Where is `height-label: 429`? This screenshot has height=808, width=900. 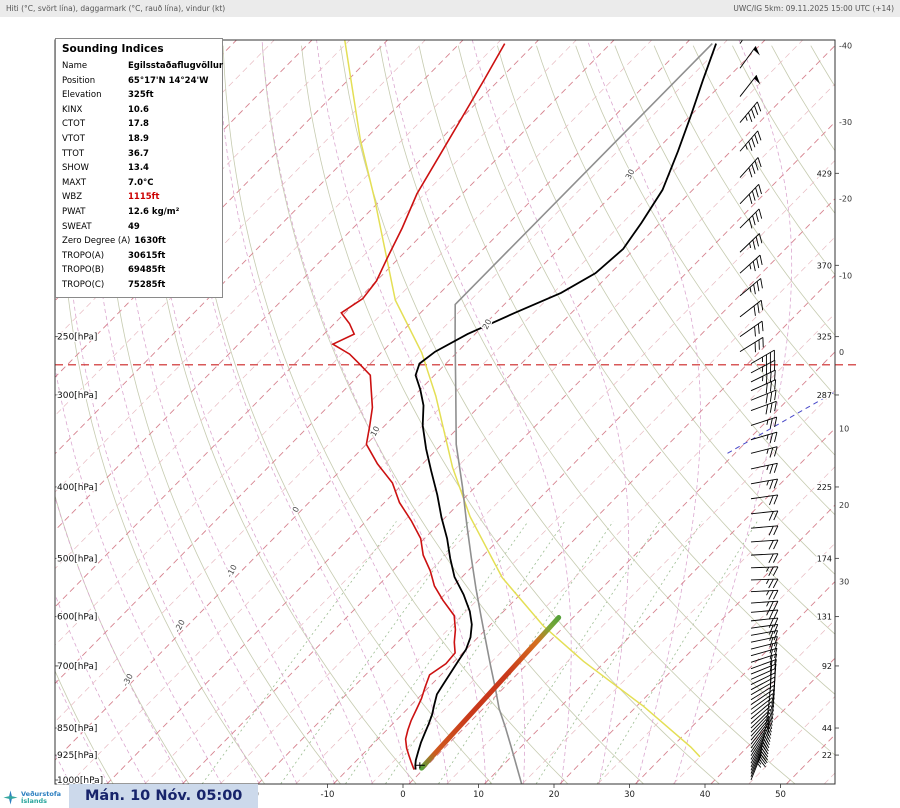
height-label: 429 is located at coordinates (824, 173).